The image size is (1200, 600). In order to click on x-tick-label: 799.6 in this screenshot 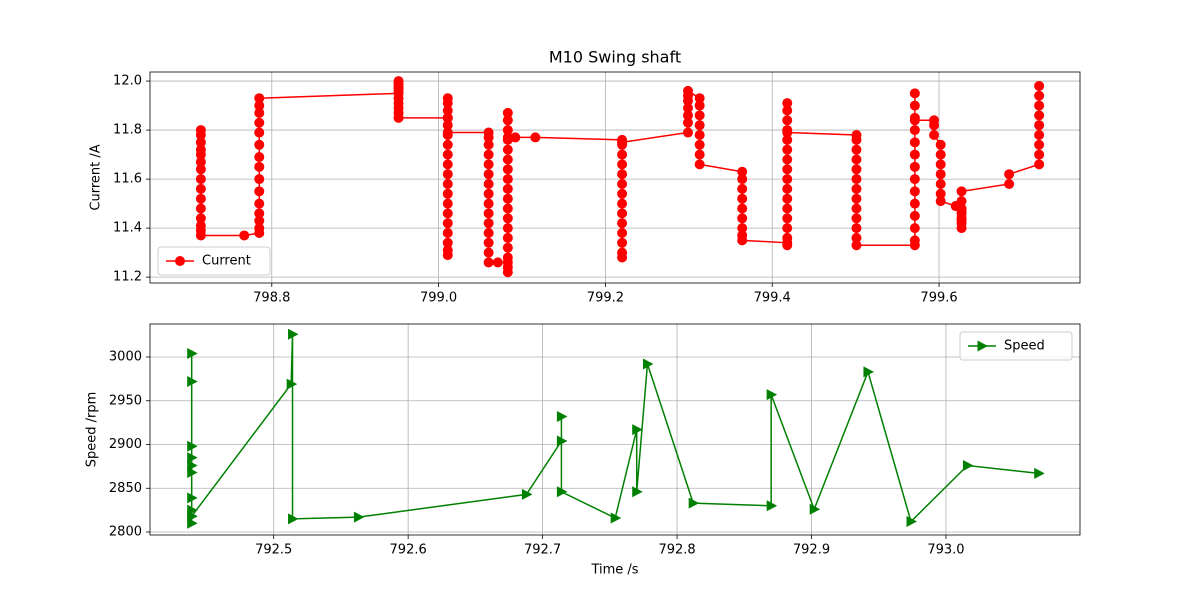, I will do `click(938, 298)`.